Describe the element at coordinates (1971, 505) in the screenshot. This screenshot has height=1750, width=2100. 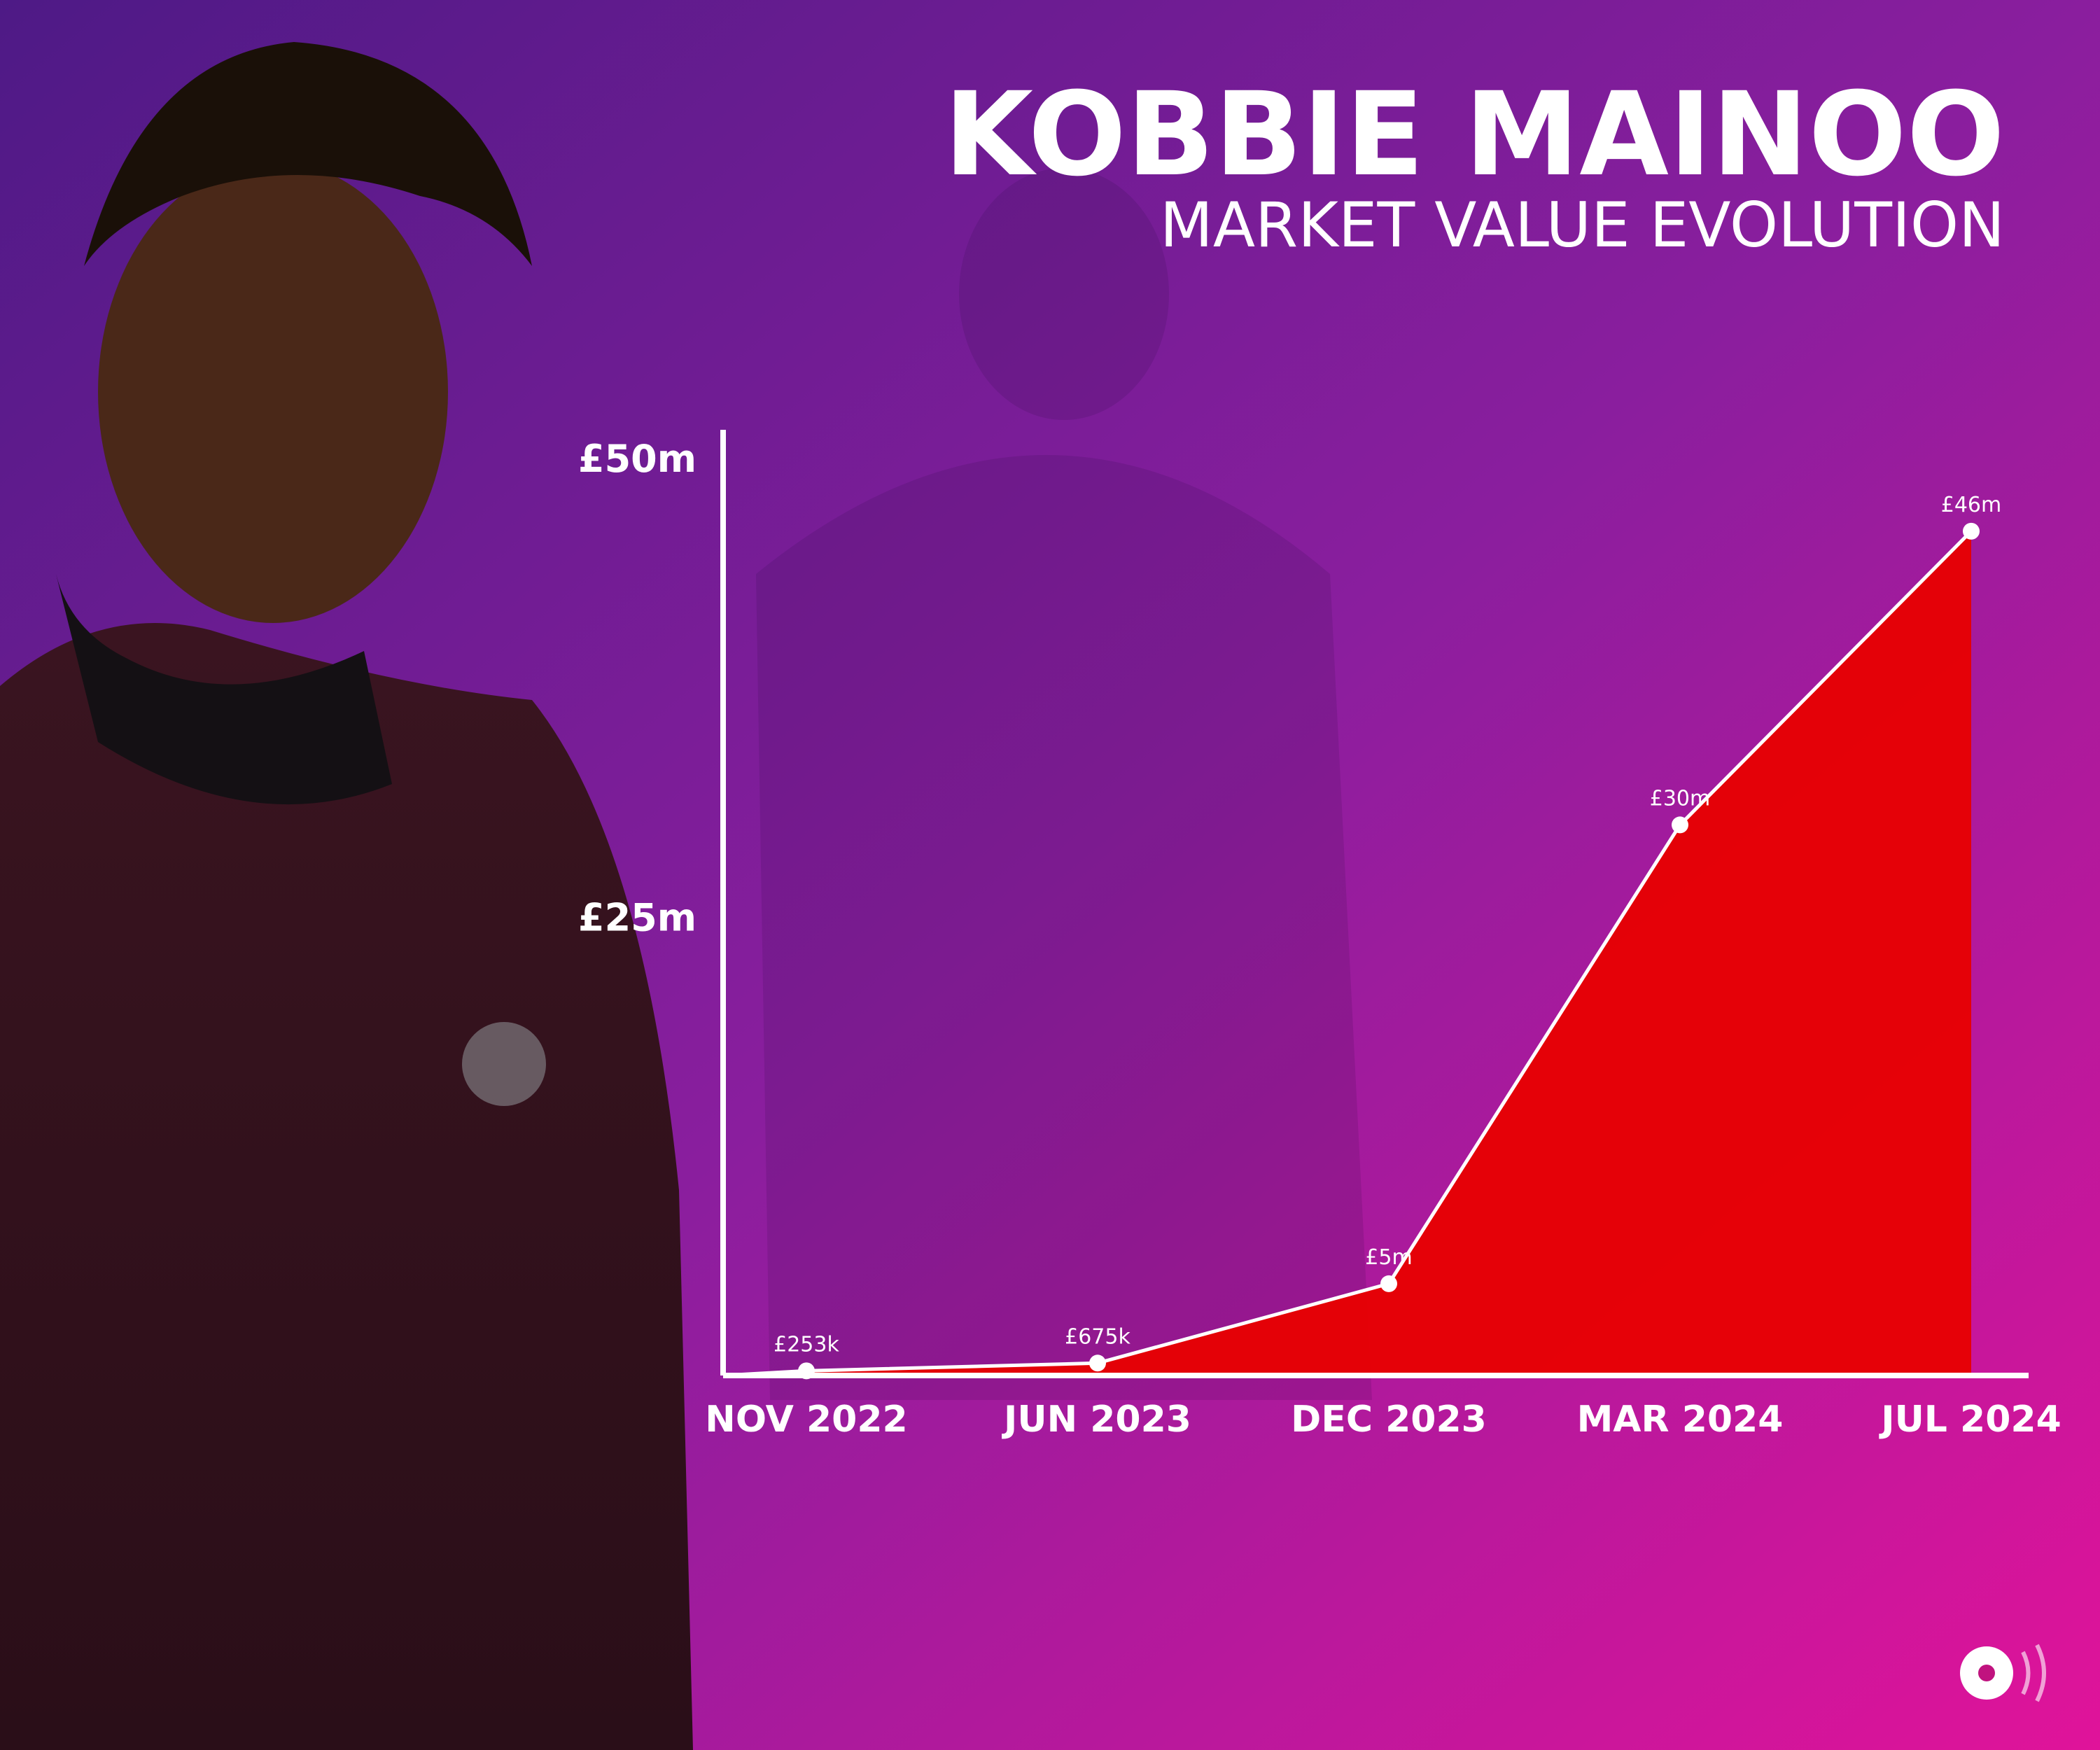
I see `value-label: £46m` at that location.